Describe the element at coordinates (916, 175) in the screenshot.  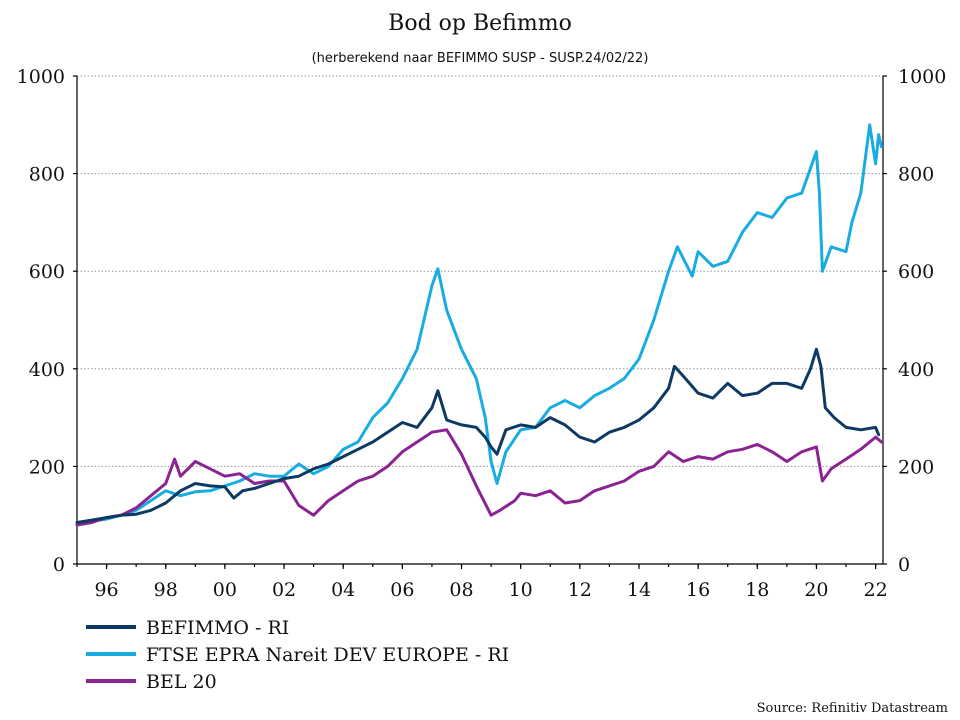
I see `y-tick-label-right: 800` at that location.